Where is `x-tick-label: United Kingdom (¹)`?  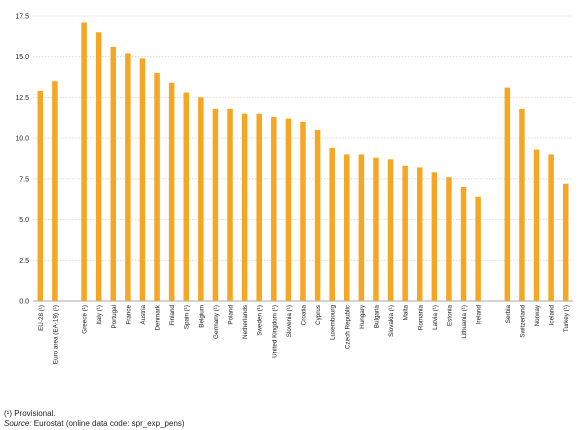 x-tick-label: United Kingdom (¹) is located at coordinates (274, 331).